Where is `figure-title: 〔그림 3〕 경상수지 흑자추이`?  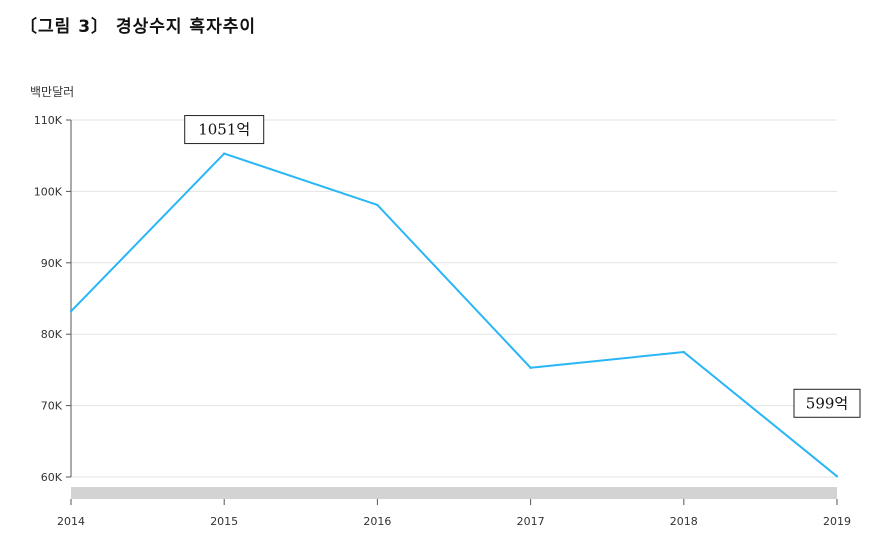 figure-title: 〔그림 3〕 경상수지 흑자추이 is located at coordinates (138, 27).